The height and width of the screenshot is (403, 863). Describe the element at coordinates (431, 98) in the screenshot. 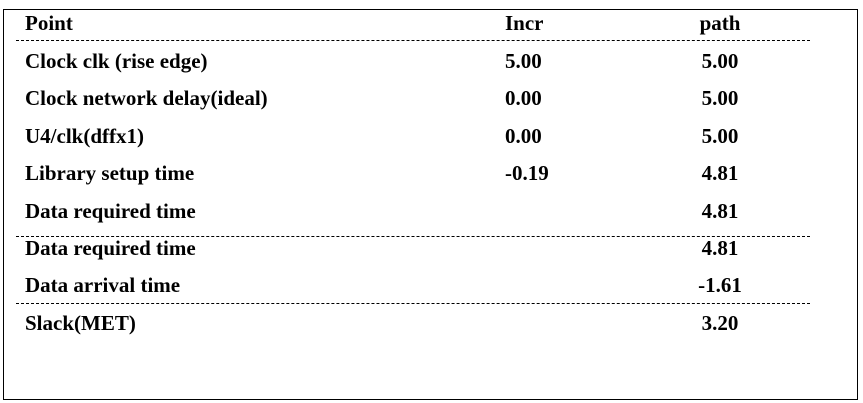

I see `table-row: Clock network delay(ideal) 0.00 5.00` at that location.